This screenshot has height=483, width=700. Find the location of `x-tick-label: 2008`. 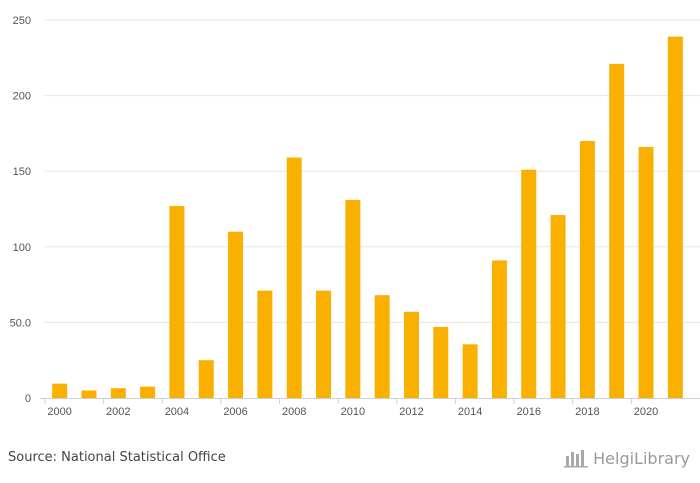

x-tick-label: 2008 is located at coordinates (294, 412).